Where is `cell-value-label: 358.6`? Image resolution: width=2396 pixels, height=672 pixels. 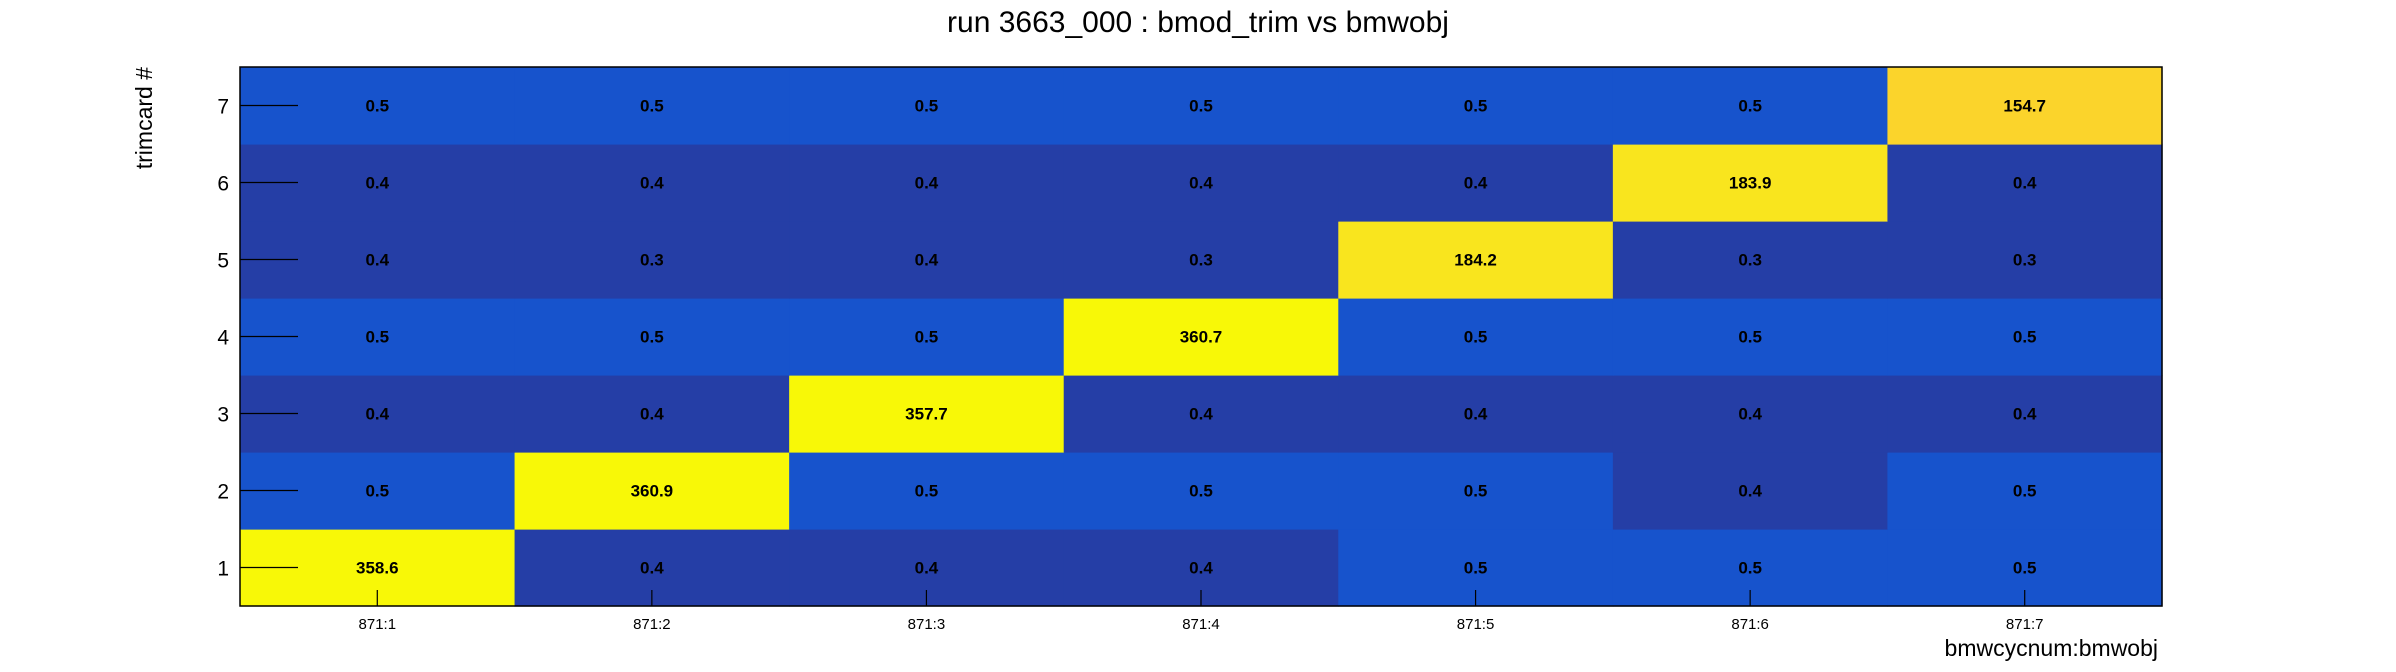 cell-value-label: 358.6 is located at coordinates (377, 568).